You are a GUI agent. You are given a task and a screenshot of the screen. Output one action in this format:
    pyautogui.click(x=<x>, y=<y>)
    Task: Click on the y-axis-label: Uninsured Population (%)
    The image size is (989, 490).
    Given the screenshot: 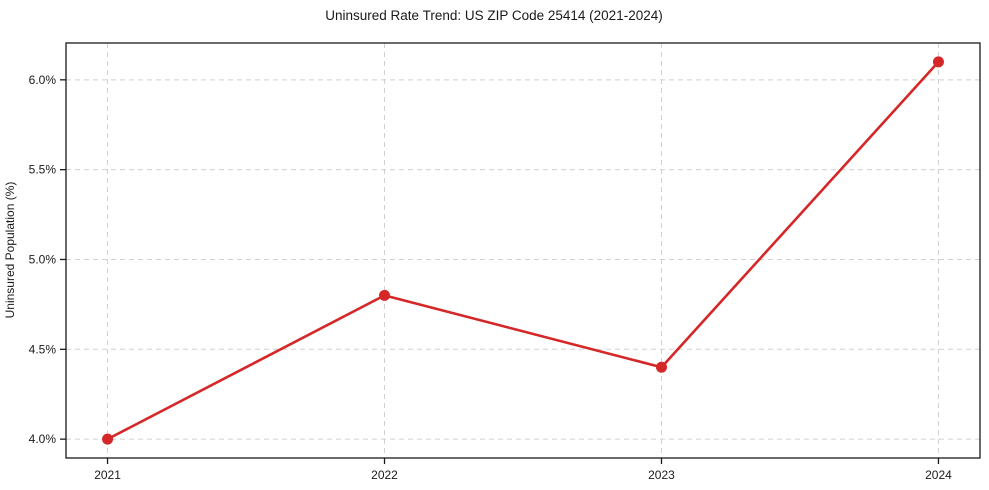 What is the action you would take?
    pyautogui.click(x=10, y=250)
    